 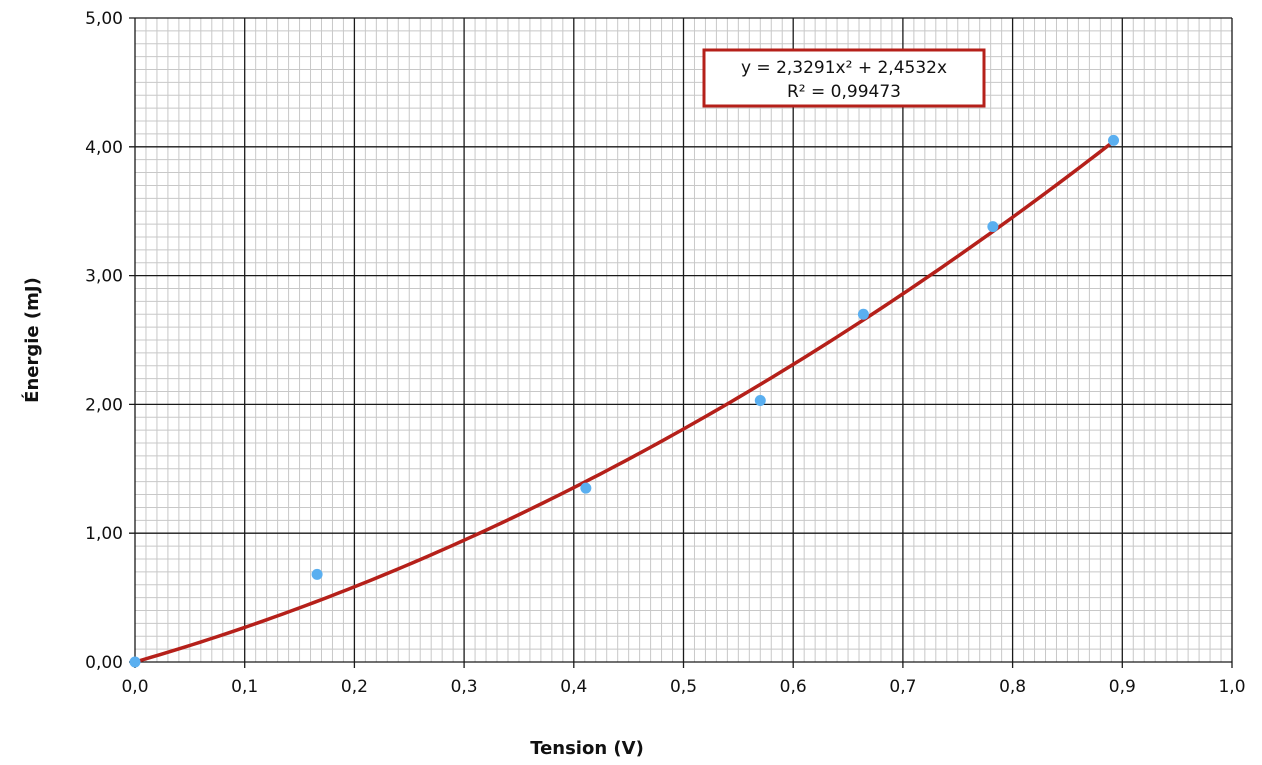 I want to click on y-axis-ticks: 0,00 1,00 2,00 3,00 4,00 5,00, so click(x=104, y=341).